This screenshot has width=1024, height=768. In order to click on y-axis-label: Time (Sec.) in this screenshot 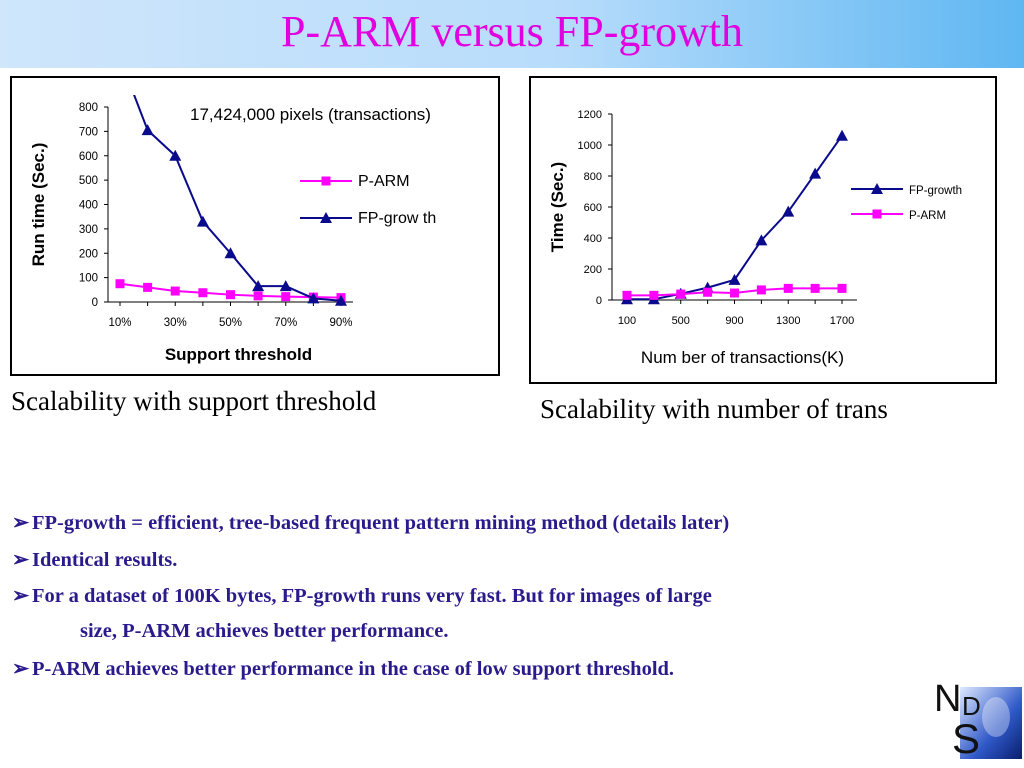, I will do `click(557, 207)`.